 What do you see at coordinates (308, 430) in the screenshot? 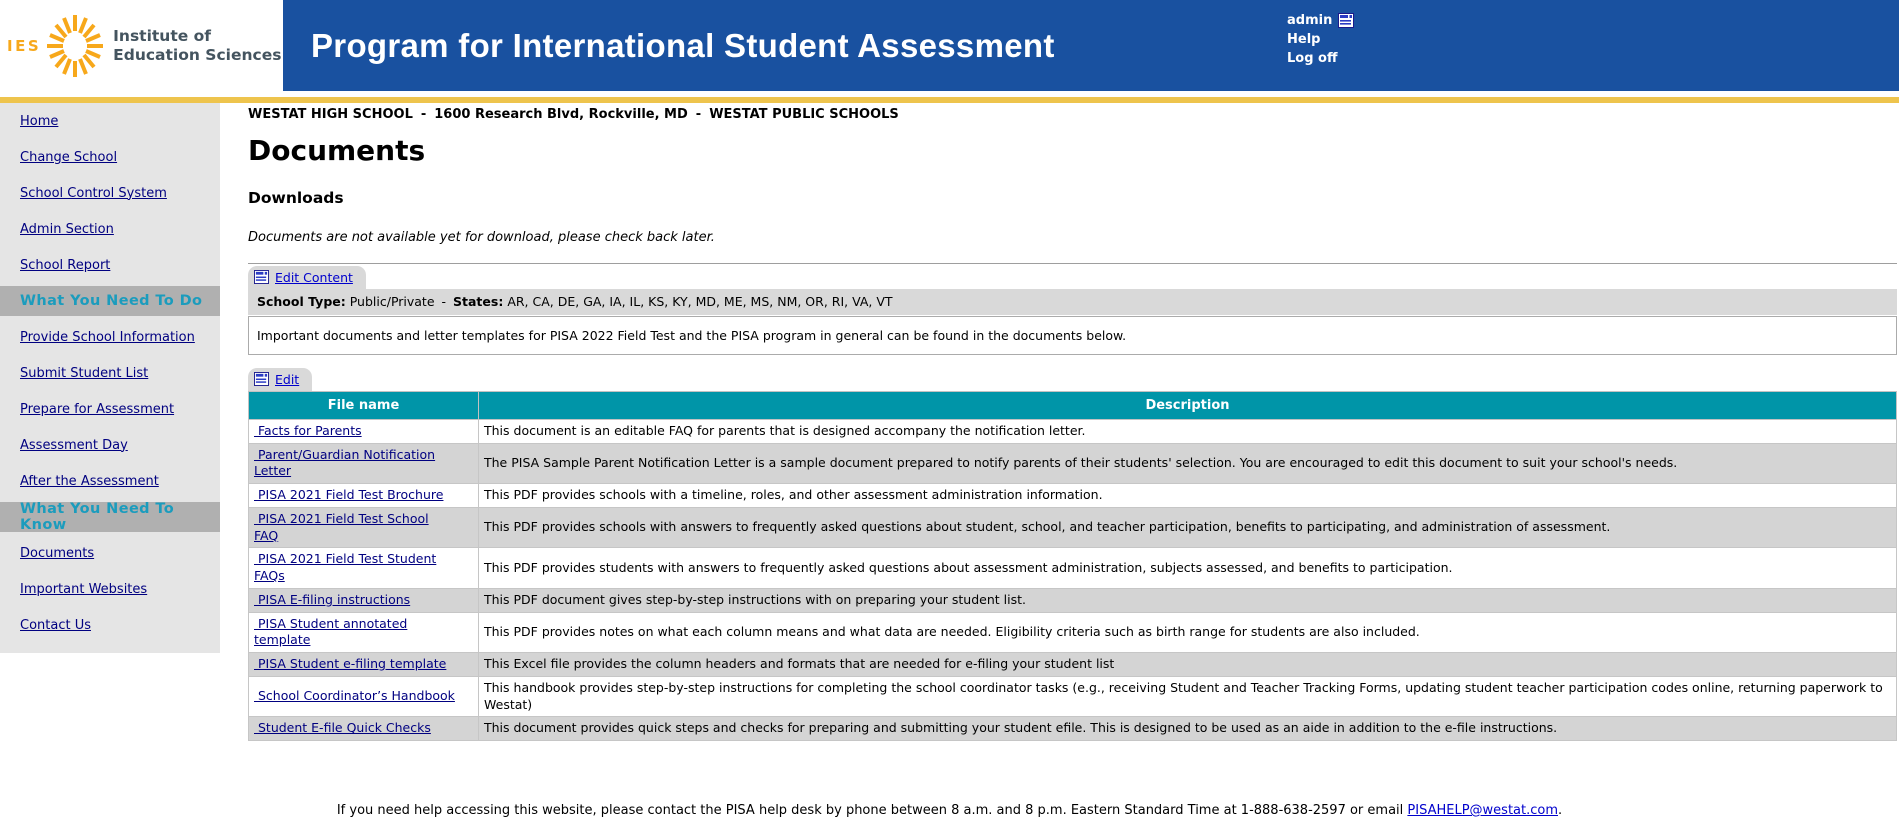
I see `file-link: Facts for Parents` at bounding box center [308, 430].